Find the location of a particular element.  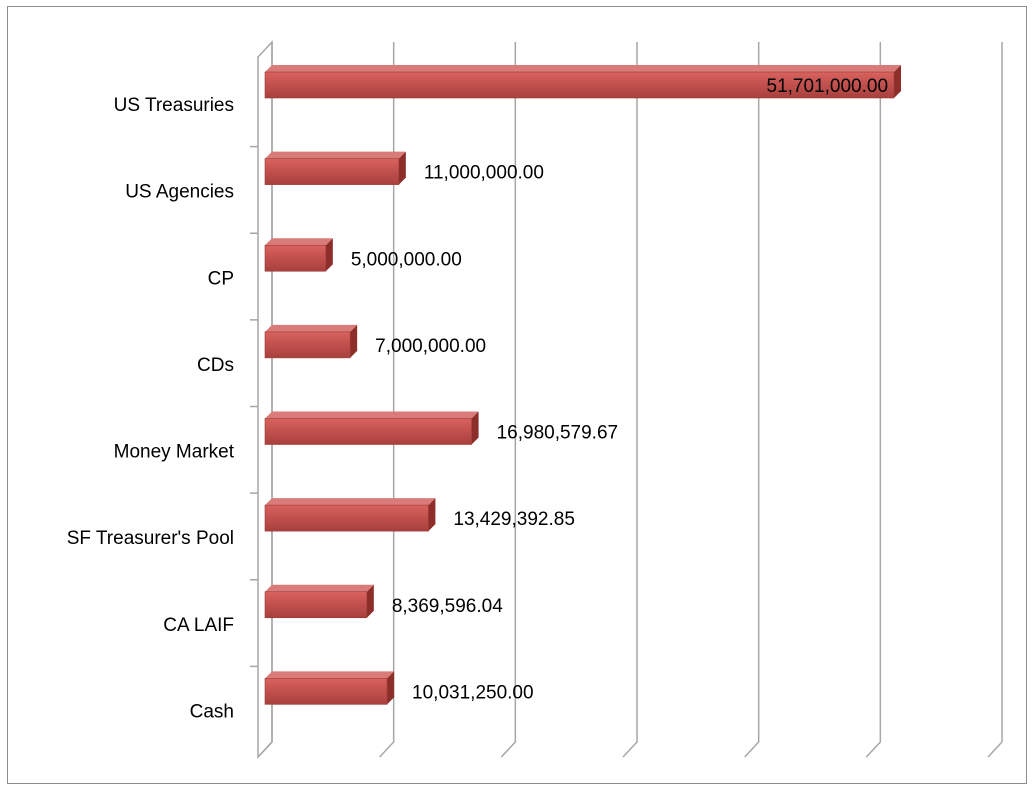

category-label: Money Market is located at coordinates (174, 452).